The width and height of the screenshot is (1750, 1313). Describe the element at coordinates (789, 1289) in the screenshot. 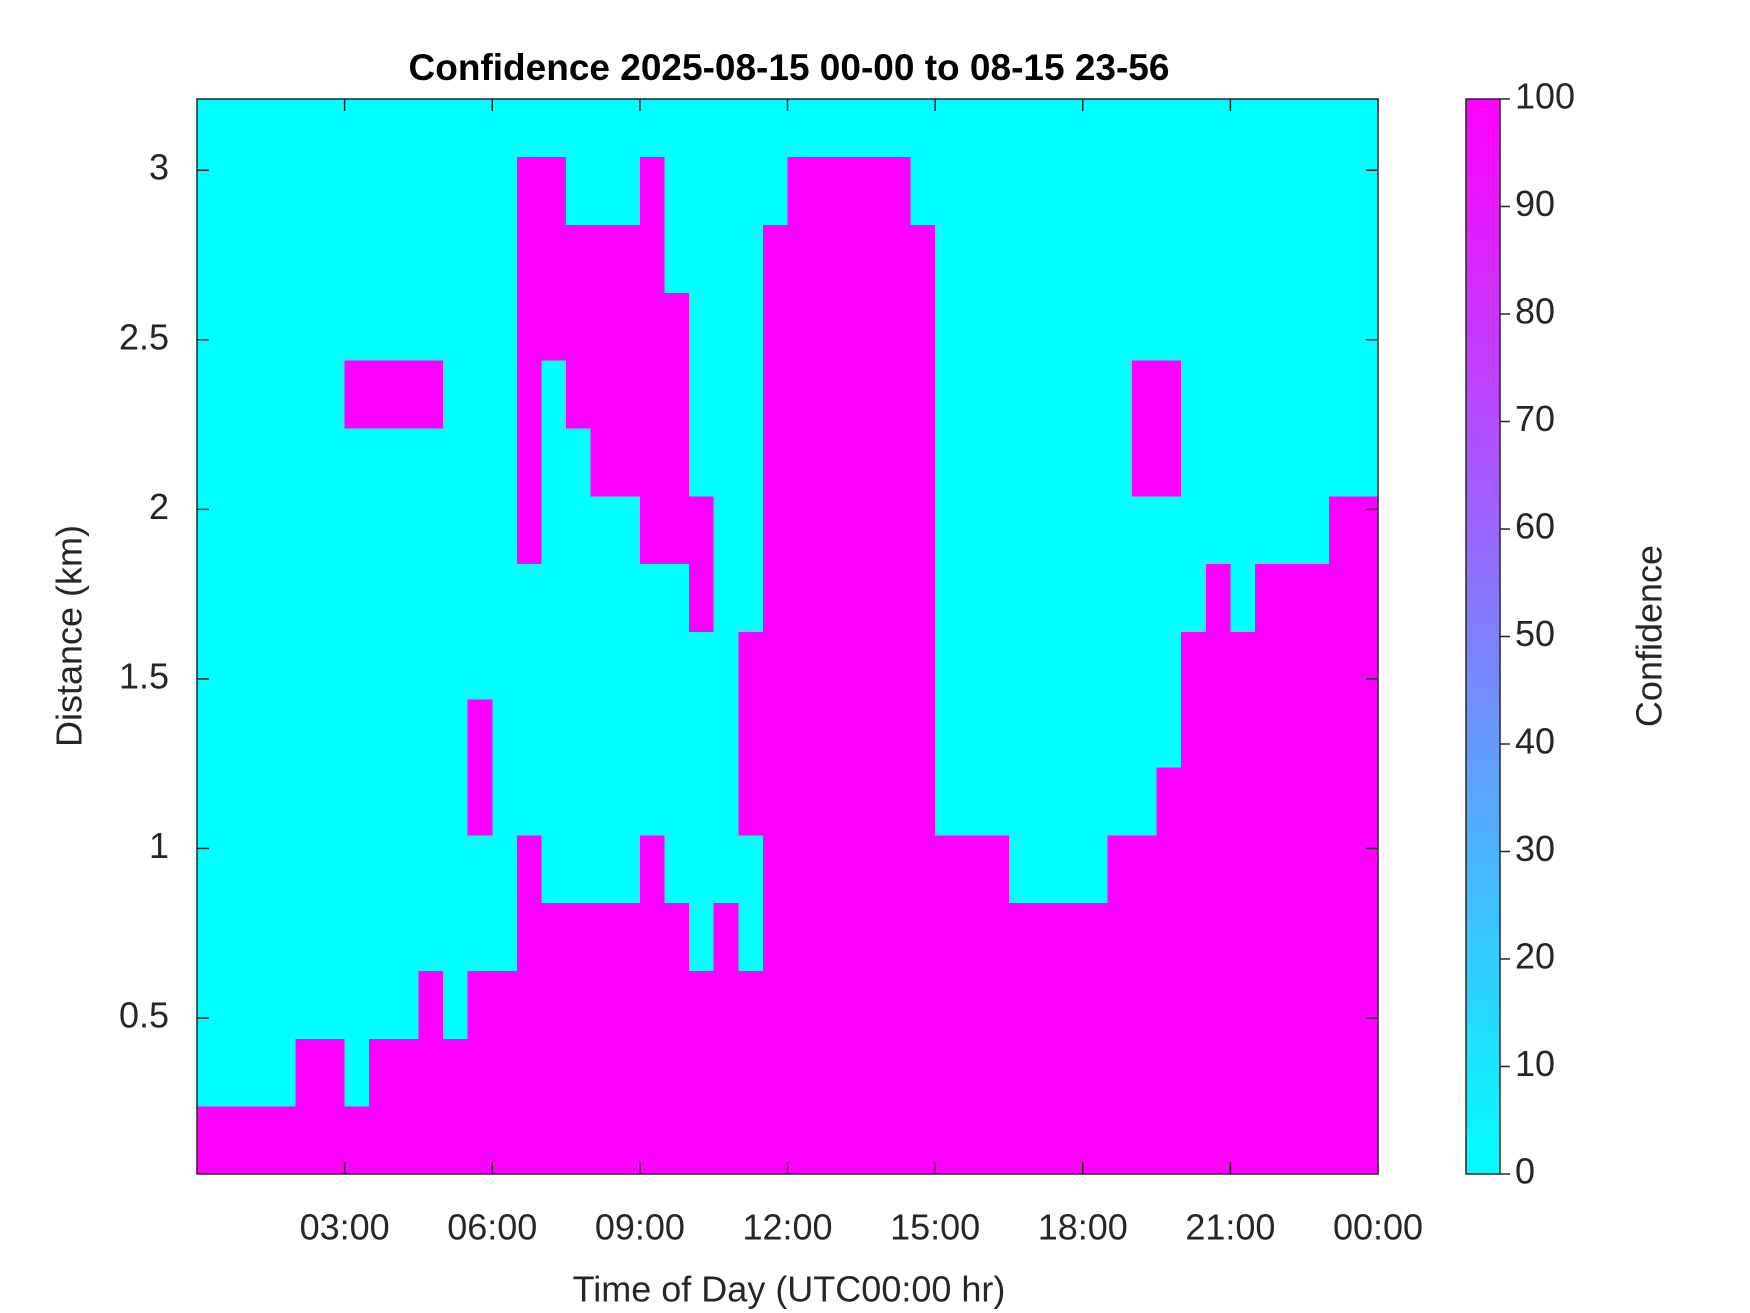

I see `x-axis-label: Time of Day (UTC00:00 hr)` at that location.